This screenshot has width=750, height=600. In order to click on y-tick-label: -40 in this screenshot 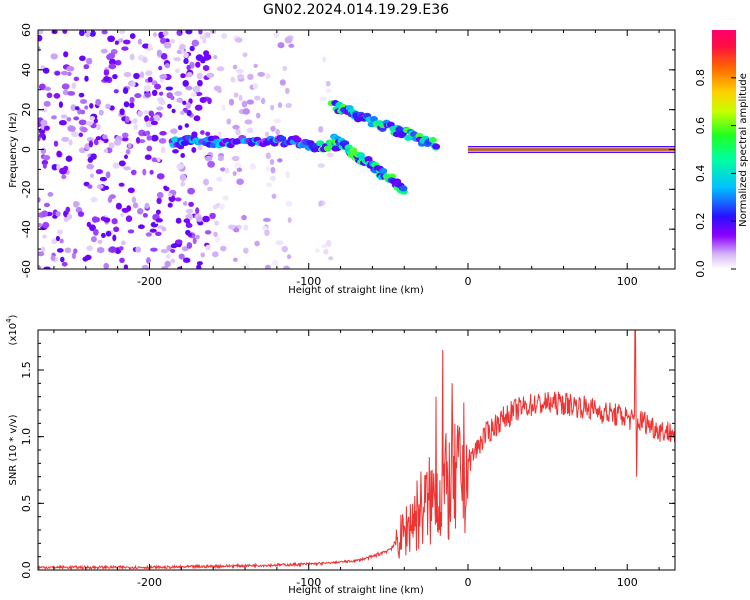, I will do `click(26, 229)`.